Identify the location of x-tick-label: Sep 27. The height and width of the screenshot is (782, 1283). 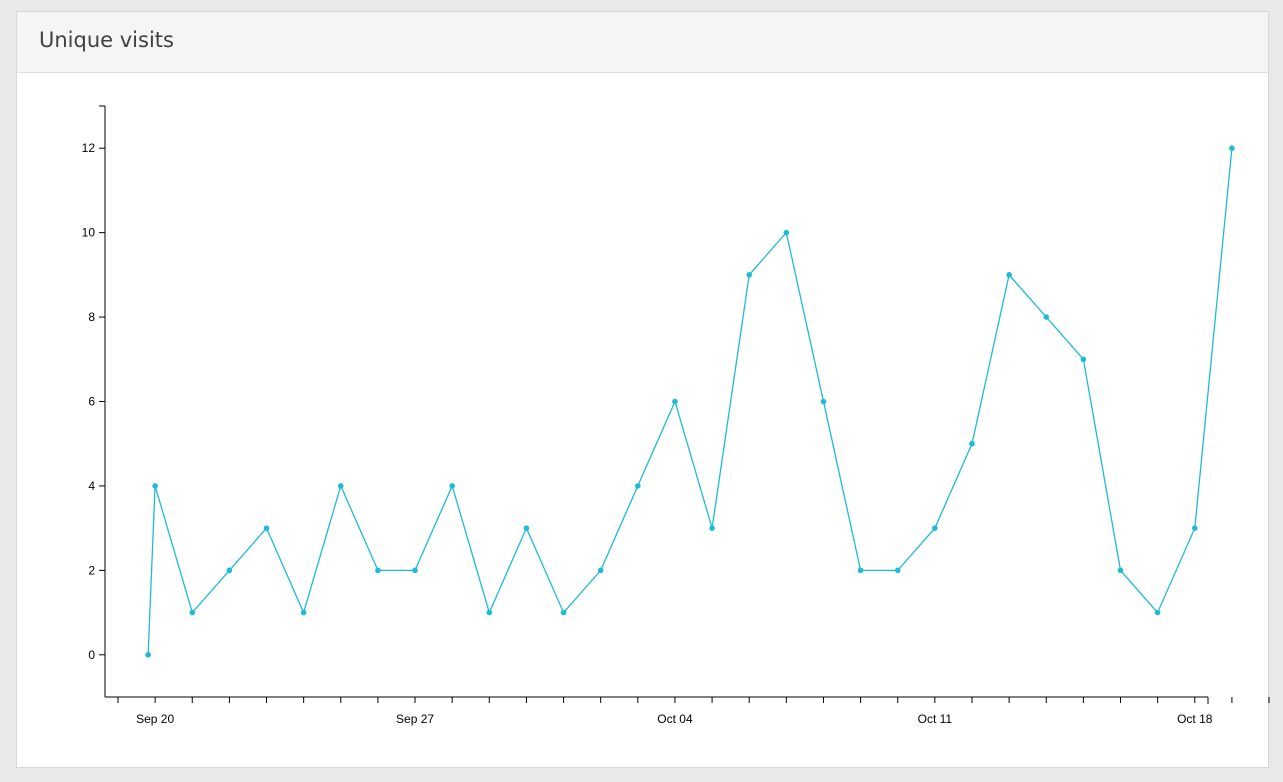
(415, 719).